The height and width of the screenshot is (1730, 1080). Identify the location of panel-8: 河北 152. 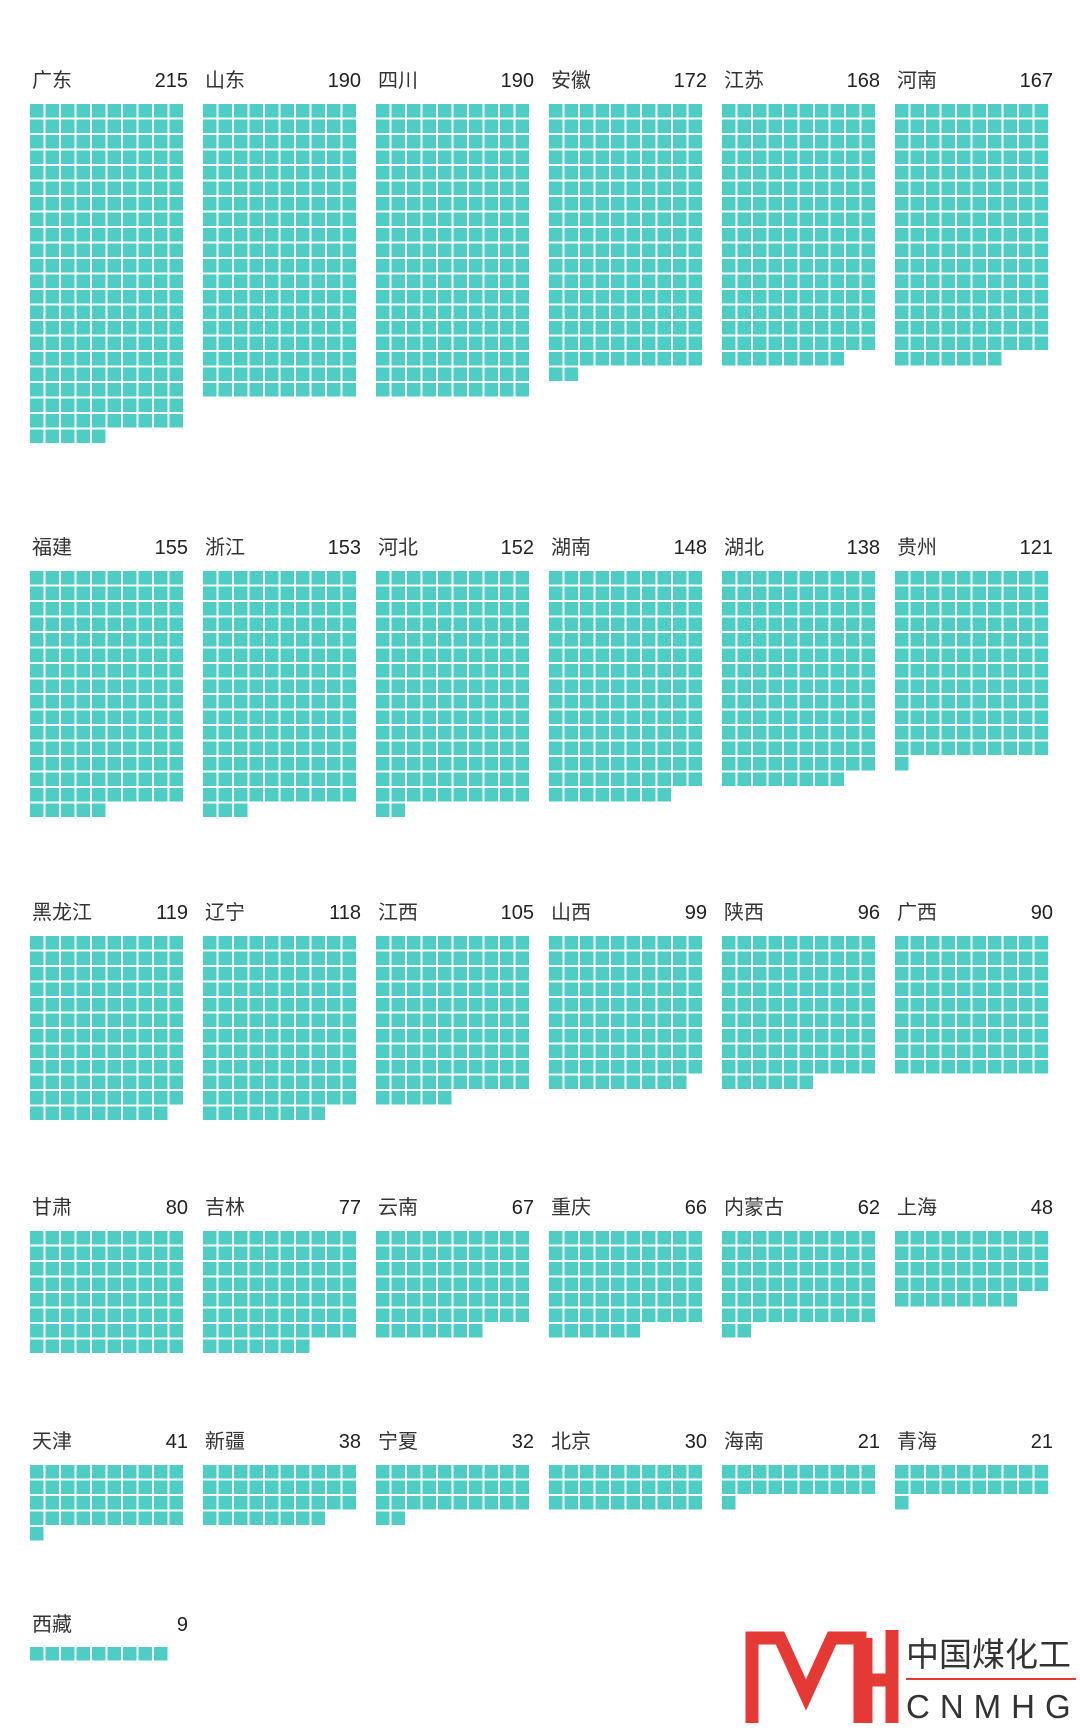
(455, 676).